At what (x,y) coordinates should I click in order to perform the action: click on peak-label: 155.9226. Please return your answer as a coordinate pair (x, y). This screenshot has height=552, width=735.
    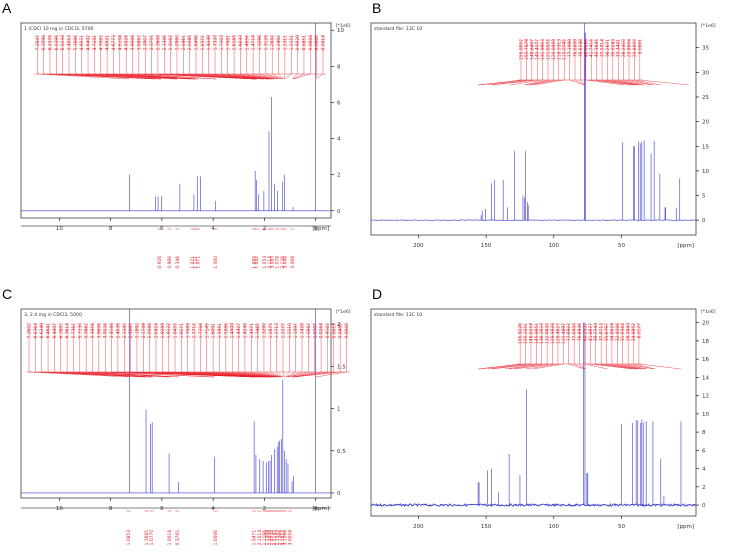
    Looking at the image, I should click on (521, 333).